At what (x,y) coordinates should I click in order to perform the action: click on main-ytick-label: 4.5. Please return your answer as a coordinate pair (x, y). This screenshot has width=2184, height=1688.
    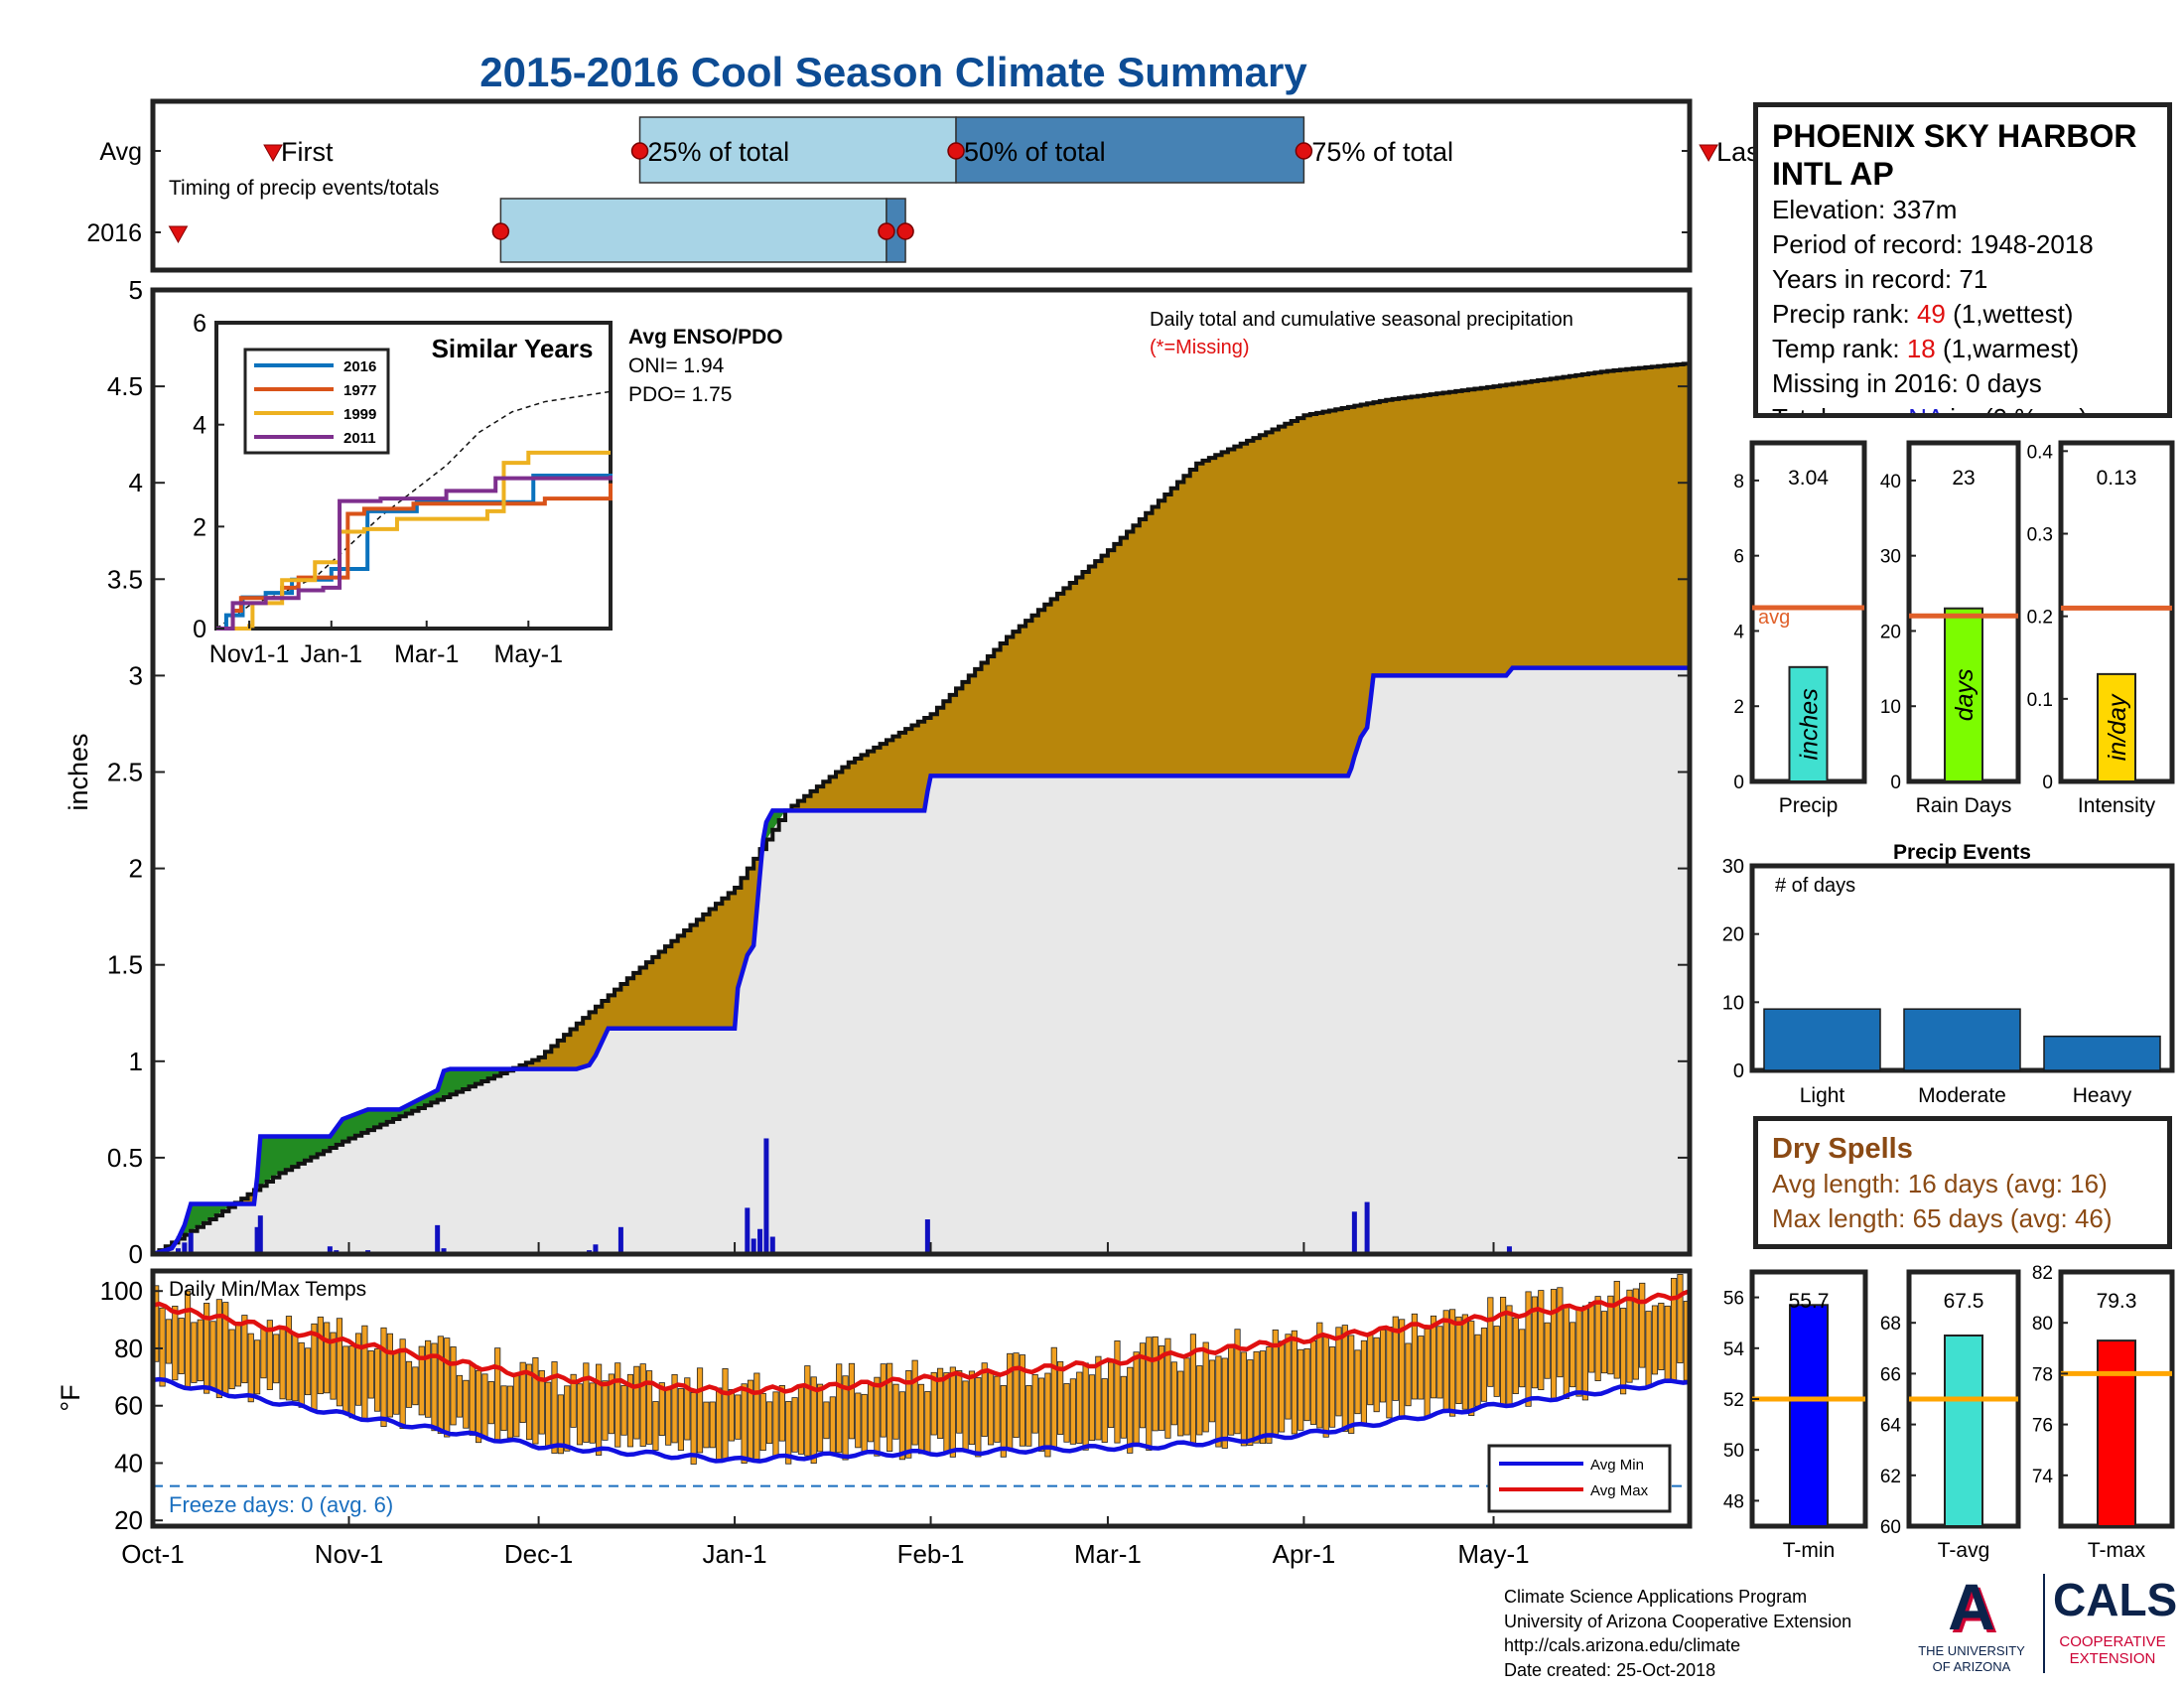
    Looking at the image, I should click on (125, 386).